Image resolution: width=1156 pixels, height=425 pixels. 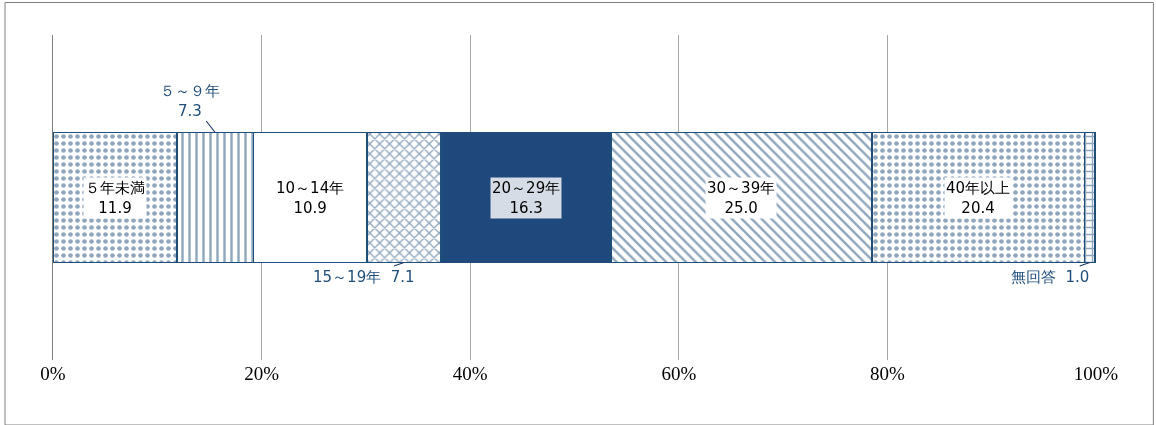 I want to click on x-tick-label: 100%, so click(x=1096, y=373).